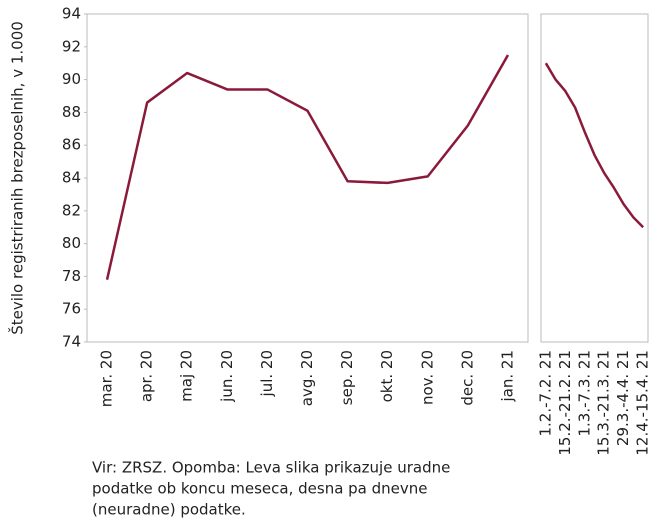  What do you see at coordinates (467, 378) in the screenshot?
I see `x-tick-label: dec. 20` at bounding box center [467, 378].